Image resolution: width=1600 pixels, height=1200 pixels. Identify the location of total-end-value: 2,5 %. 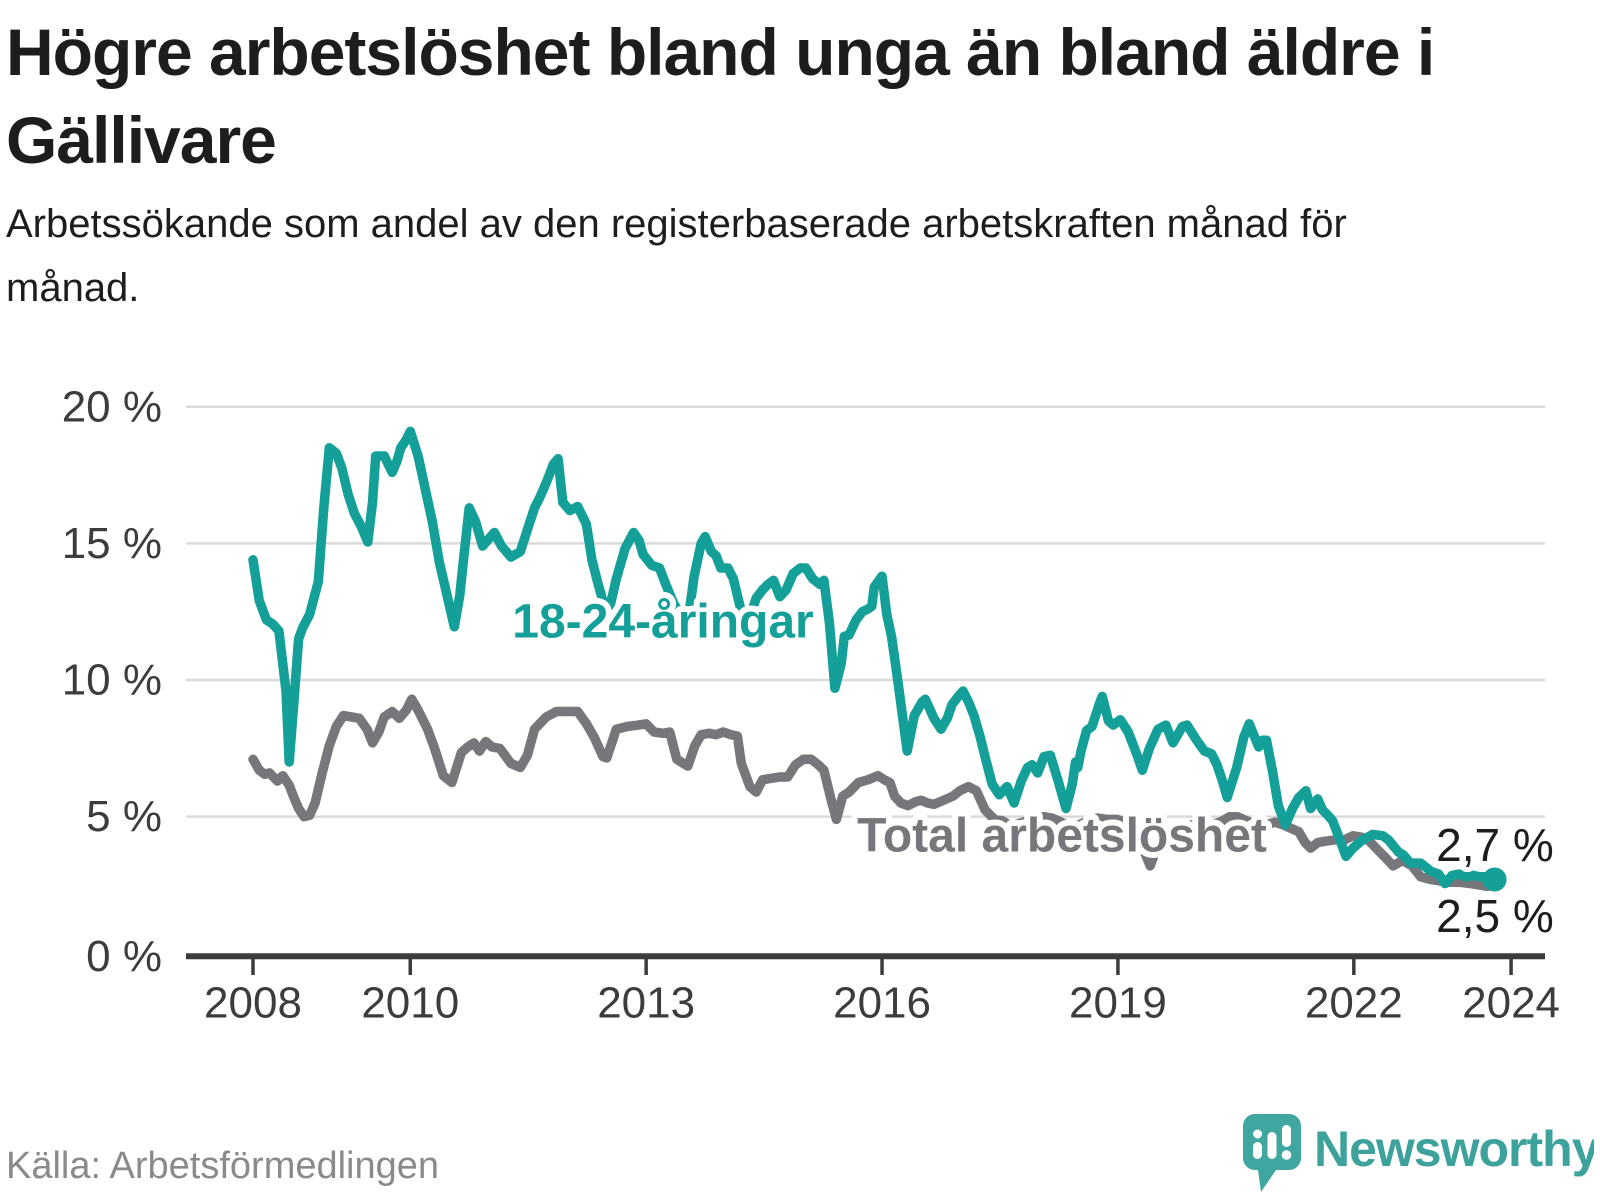
(1495, 916).